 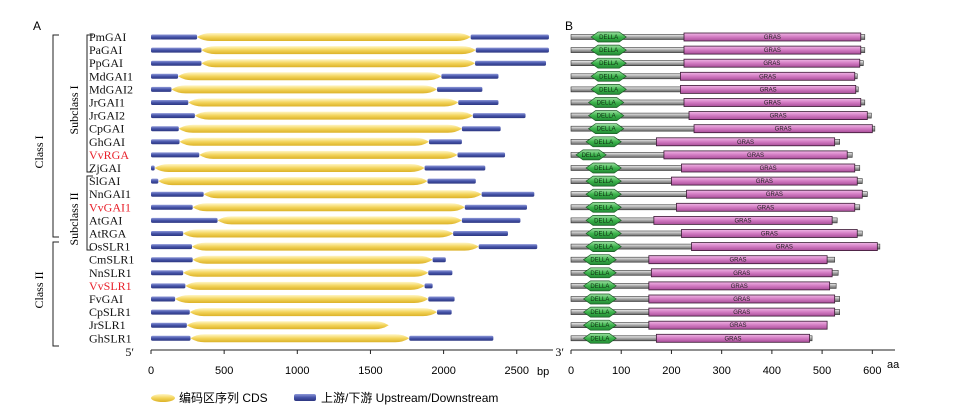 I want to click on legend-utr-swatch, so click(x=305, y=397).